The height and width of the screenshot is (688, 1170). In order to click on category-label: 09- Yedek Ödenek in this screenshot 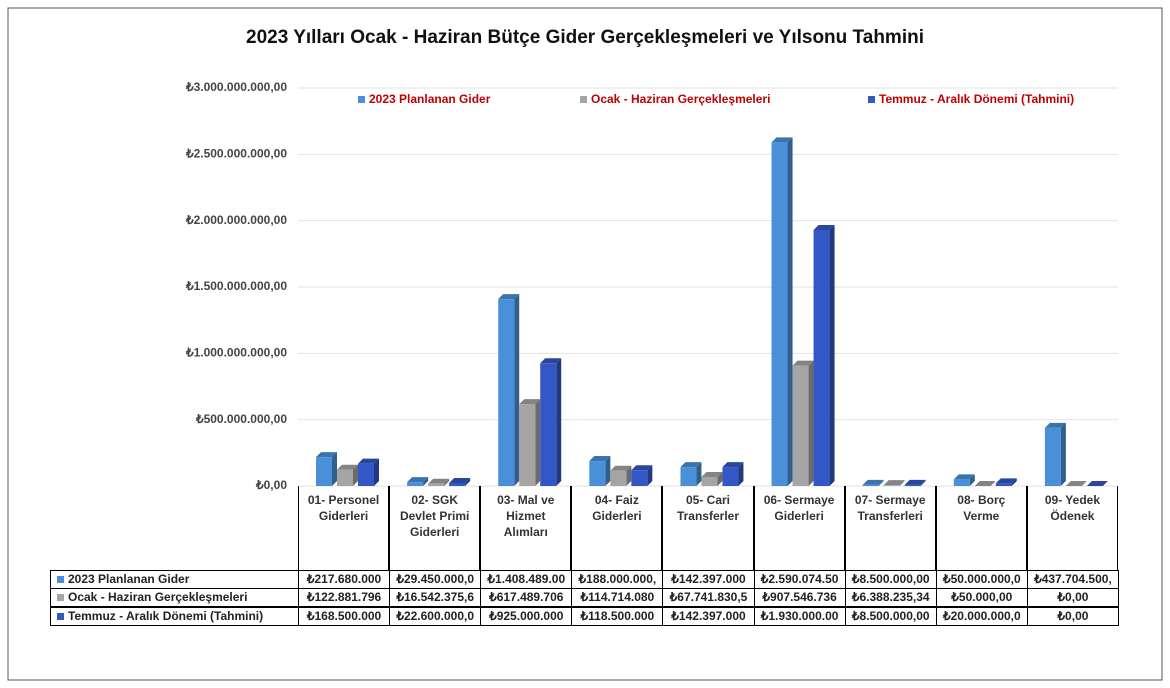, I will do `click(1072, 528)`.